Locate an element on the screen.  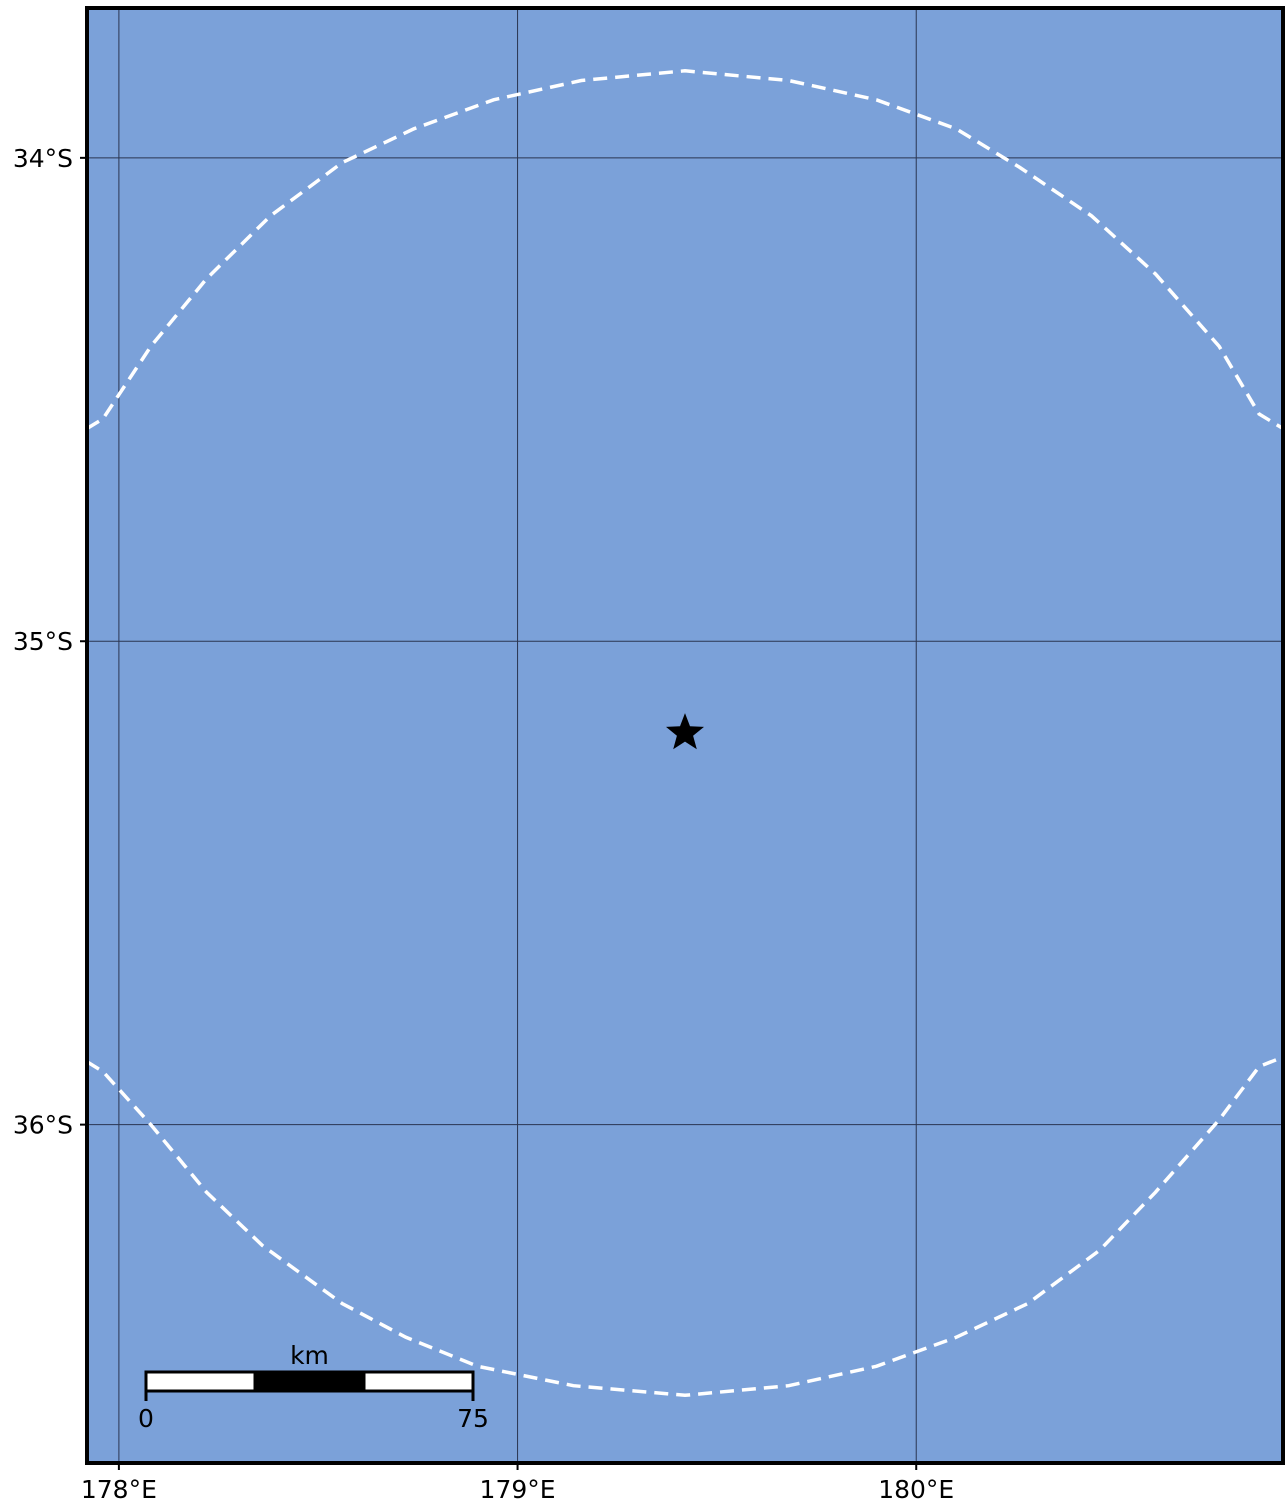
lon-tick-label: 180°E is located at coordinates (916, 1489).